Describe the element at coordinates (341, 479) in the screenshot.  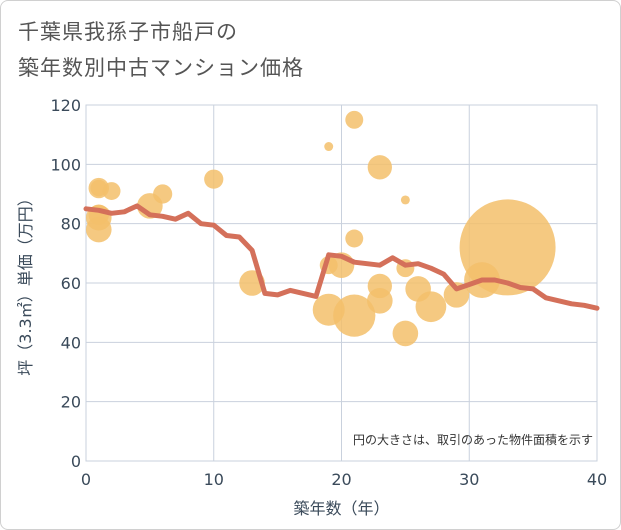
I see `x-tick-label: 20` at that location.